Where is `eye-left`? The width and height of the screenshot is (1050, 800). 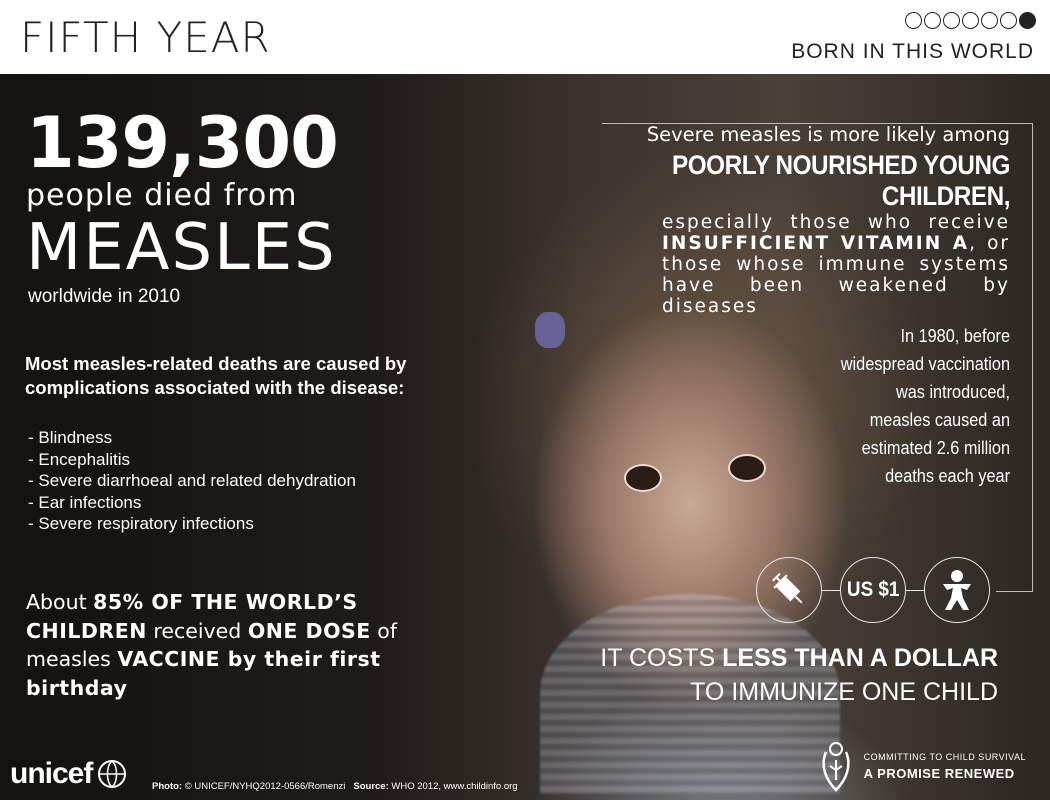
eye-left is located at coordinates (643, 478).